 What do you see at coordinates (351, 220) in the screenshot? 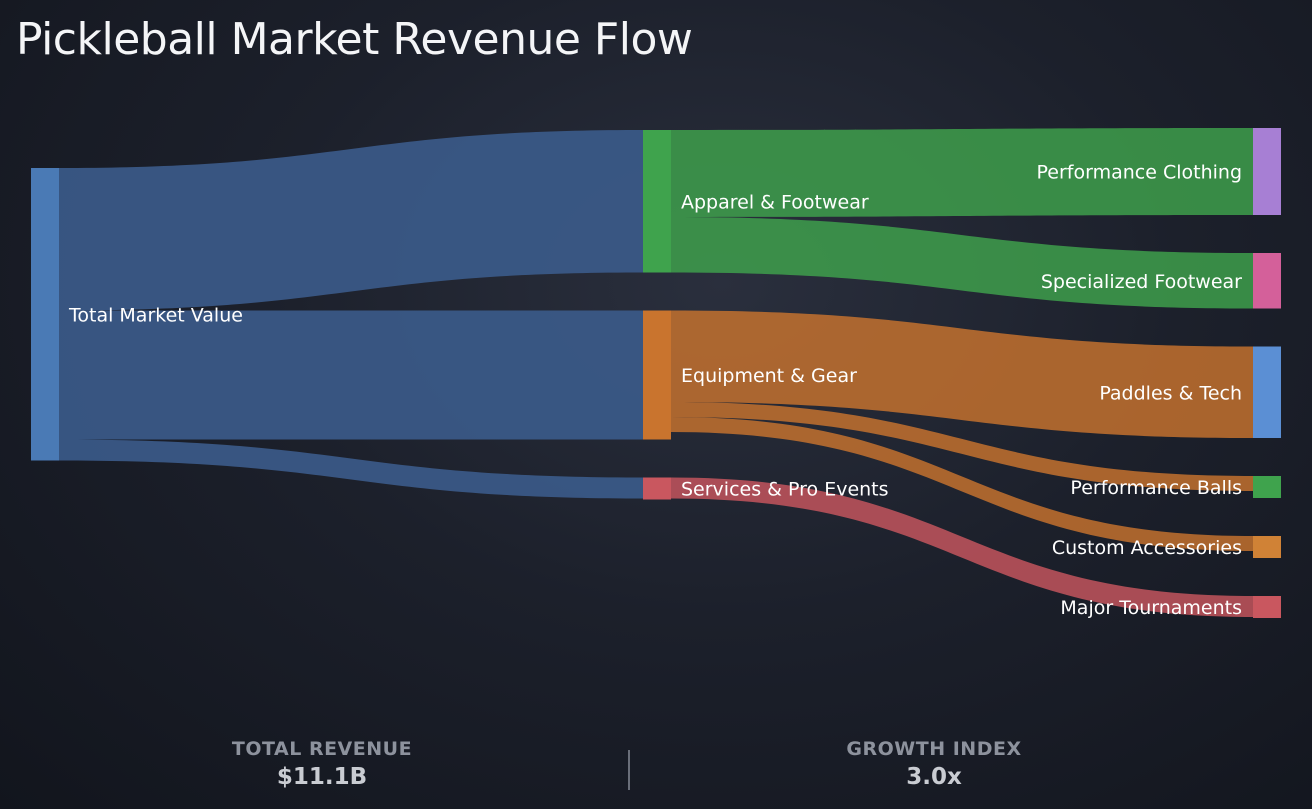
I see `link-total-to-apparel` at bounding box center [351, 220].